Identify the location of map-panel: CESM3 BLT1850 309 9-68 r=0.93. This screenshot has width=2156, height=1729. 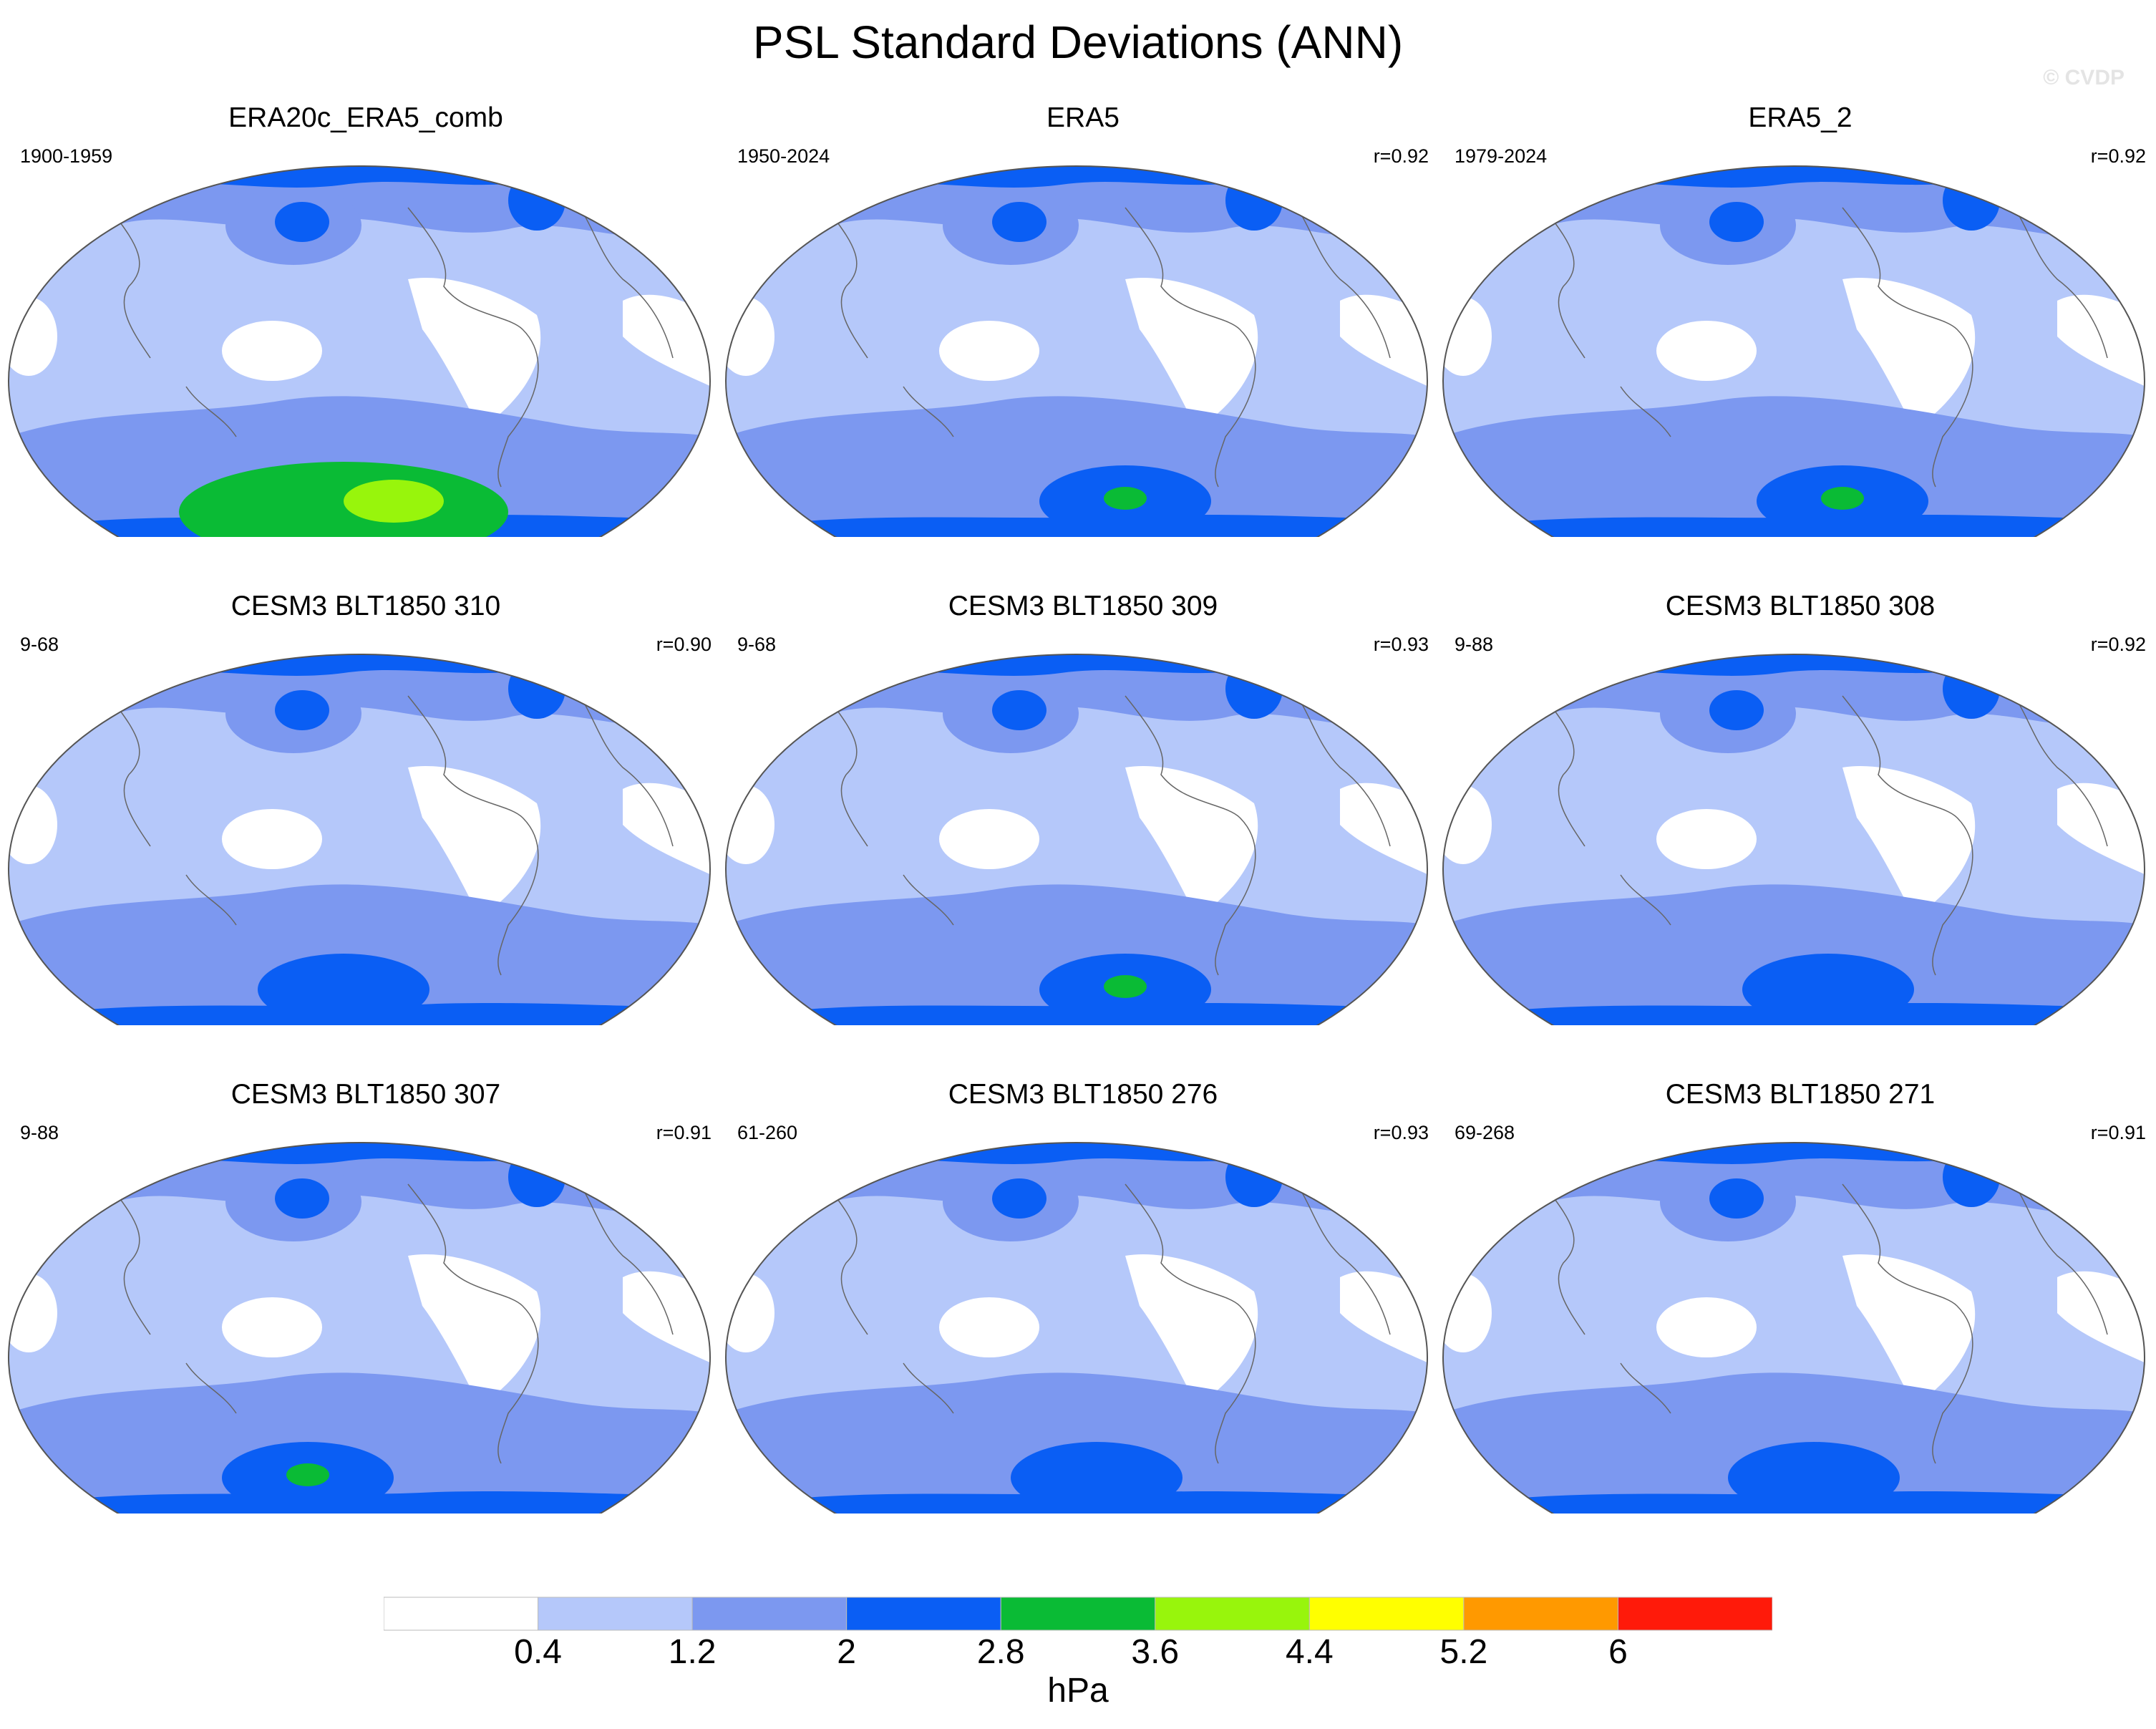
(1083, 825).